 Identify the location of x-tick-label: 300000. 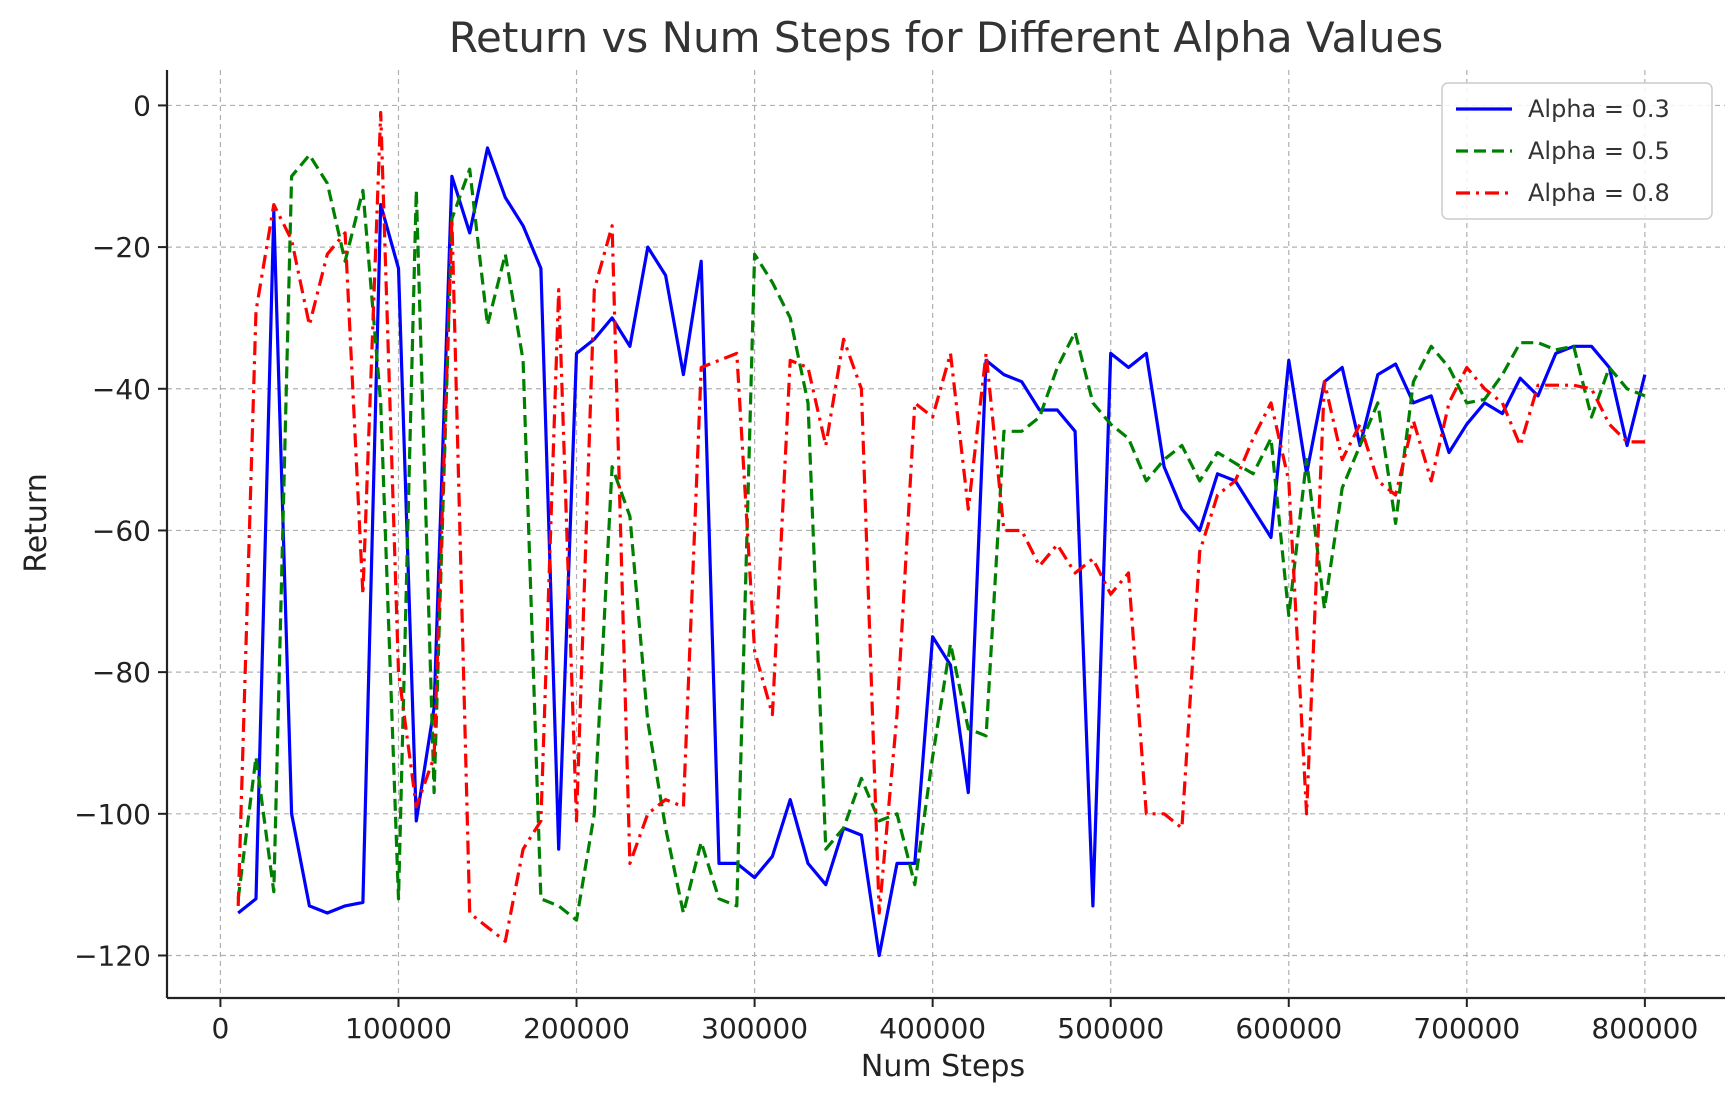
(754, 1028).